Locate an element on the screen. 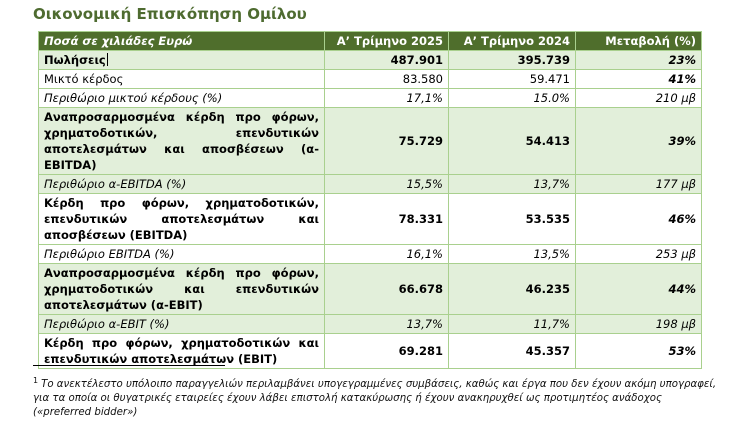 This screenshot has height=437, width=738. row-label: Περιθώριο μικτού κέρδους (%) is located at coordinates (181, 98).